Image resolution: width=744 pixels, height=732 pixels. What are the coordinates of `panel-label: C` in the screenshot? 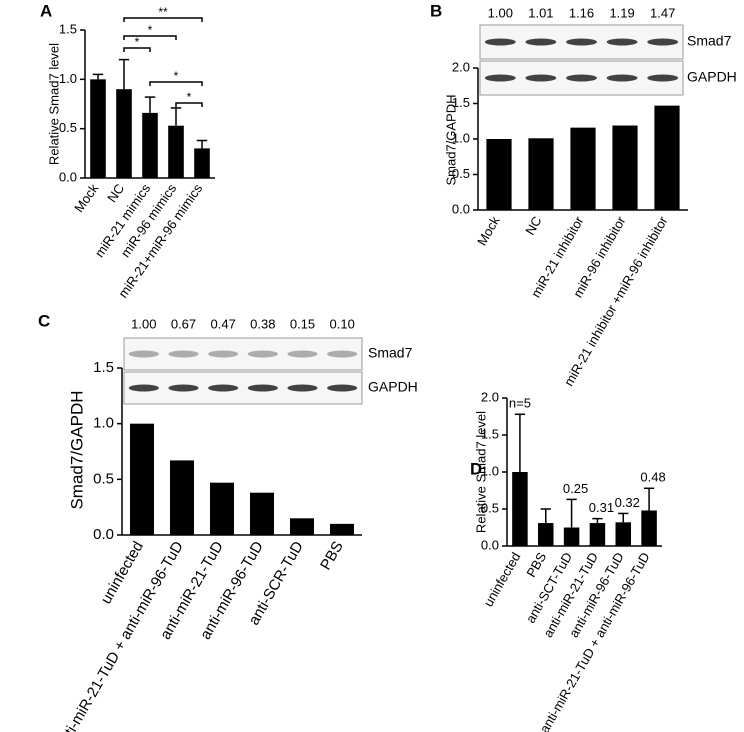 It's located at (44, 320).